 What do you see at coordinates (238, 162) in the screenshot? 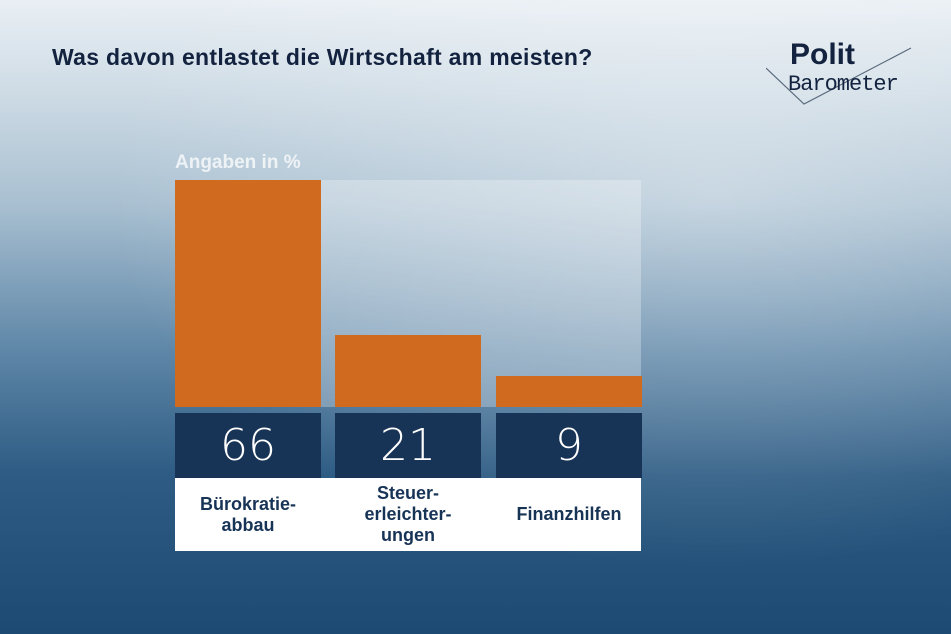
I see `unit-label: Angaben in %` at bounding box center [238, 162].